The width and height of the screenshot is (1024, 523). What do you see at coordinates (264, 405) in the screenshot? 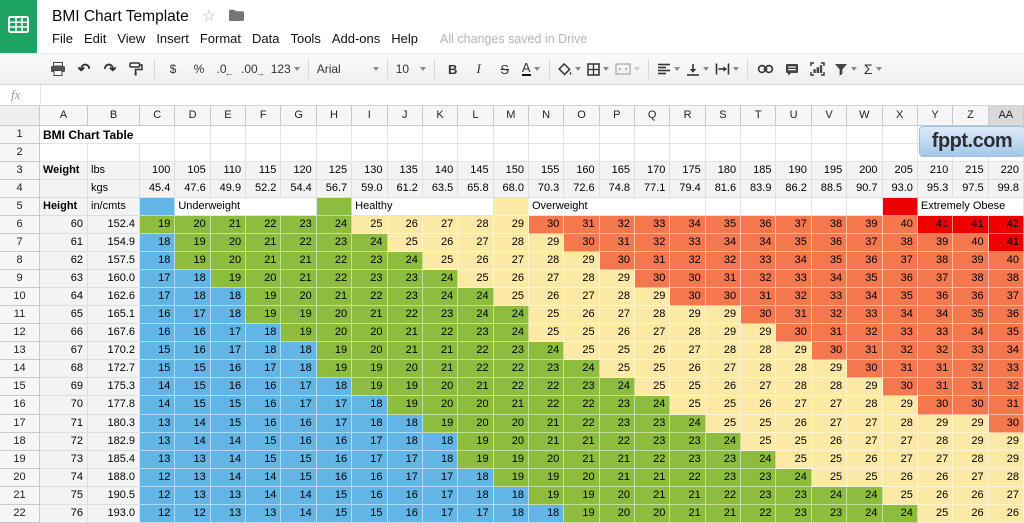
I see `cell-F16: 16` at bounding box center [264, 405].